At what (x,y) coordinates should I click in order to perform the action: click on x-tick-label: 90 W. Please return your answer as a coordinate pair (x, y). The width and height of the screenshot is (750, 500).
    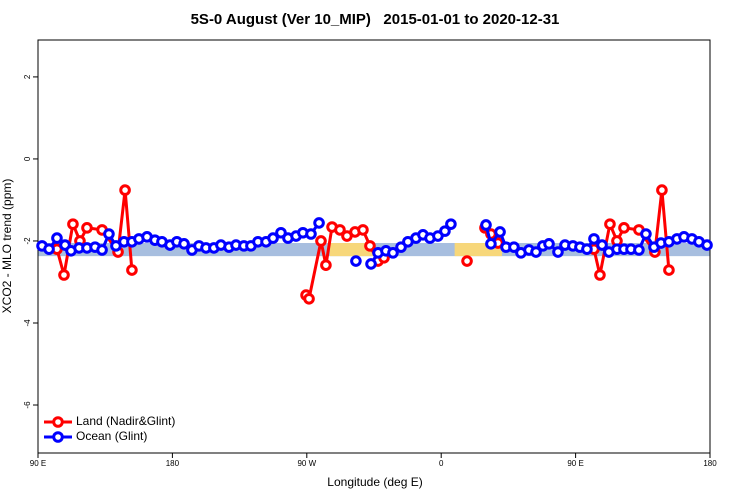
    Looking at the image, I should click on (306, 463).